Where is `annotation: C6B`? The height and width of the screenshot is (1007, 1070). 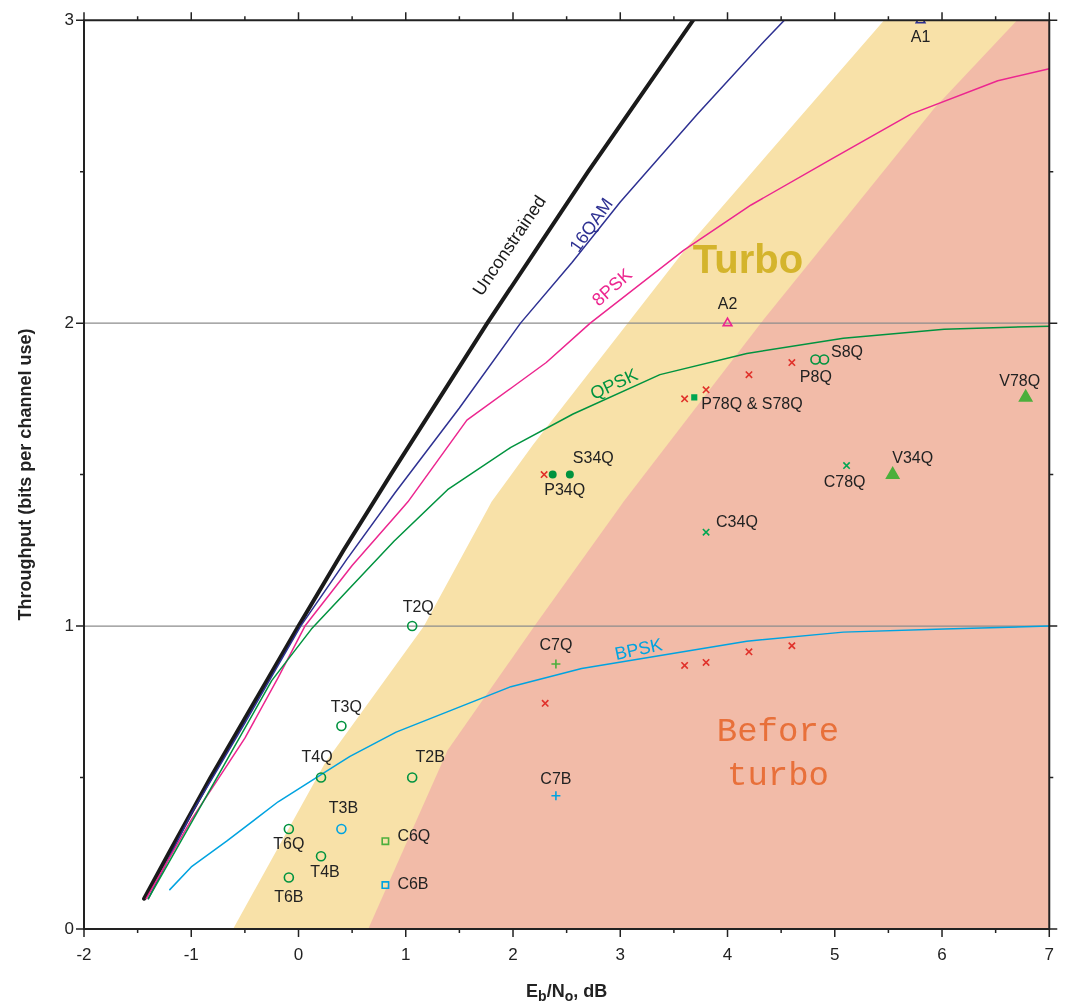 annotation: C6B is located at coordinates (413, 884).